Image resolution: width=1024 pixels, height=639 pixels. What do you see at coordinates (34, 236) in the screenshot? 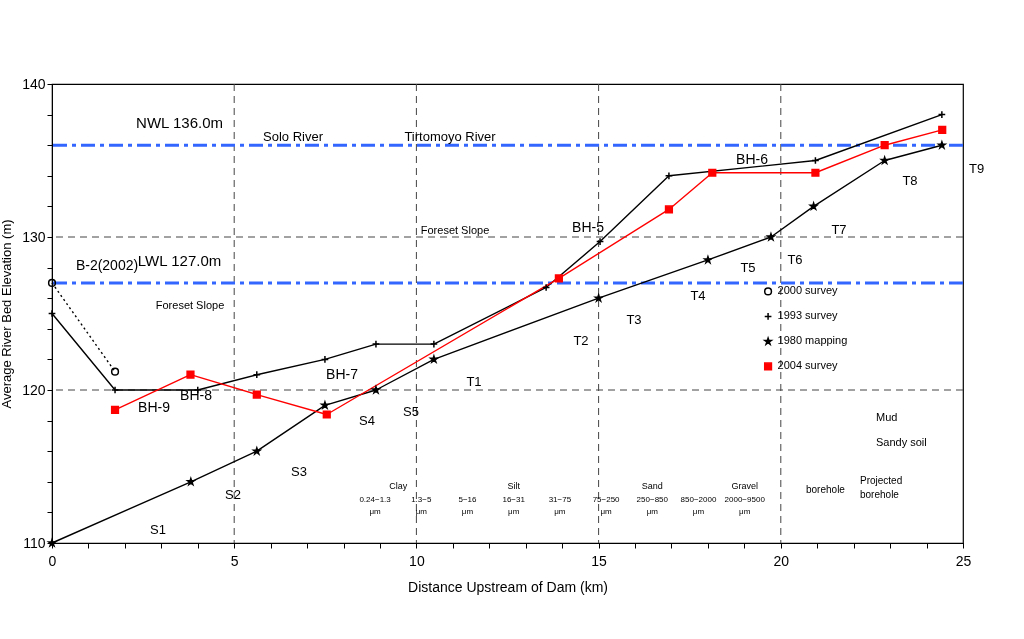
I see `y-tick-label: 130` at bounding box center [34, 236].